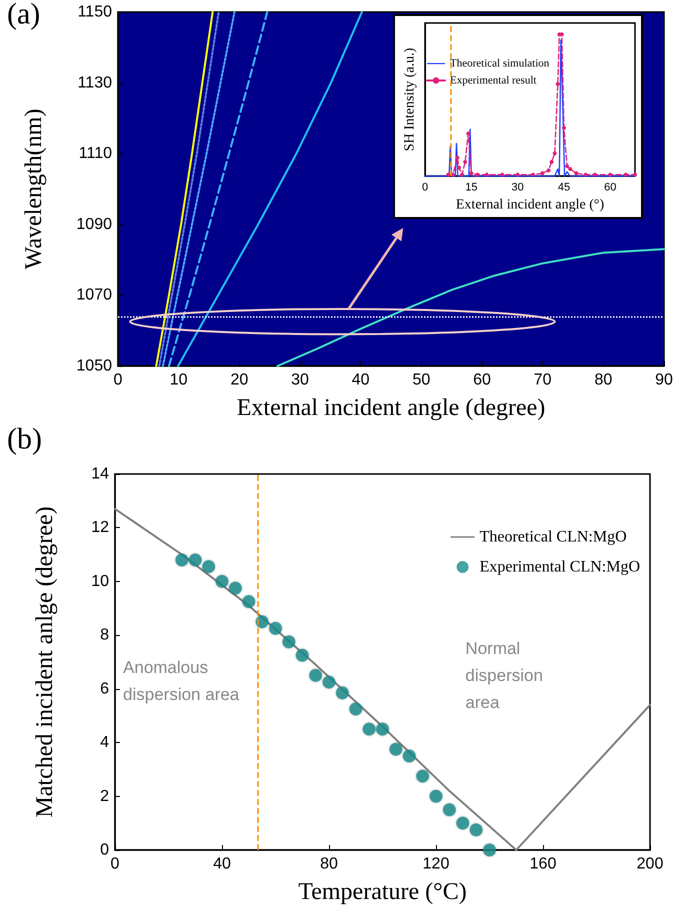 This screenshot has height=922, width=688. Describe the element at coordinates (179, 380) in the screenshot. I see `x-tick-label: 10` at that location.